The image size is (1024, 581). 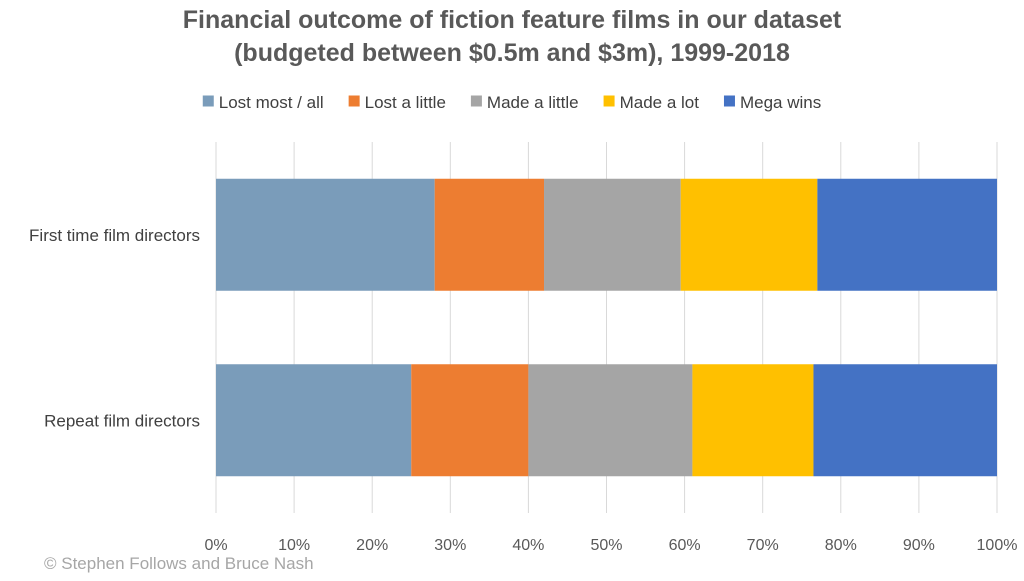 I want to click on x-tick-label: 100%, so click(x=997, y=545).